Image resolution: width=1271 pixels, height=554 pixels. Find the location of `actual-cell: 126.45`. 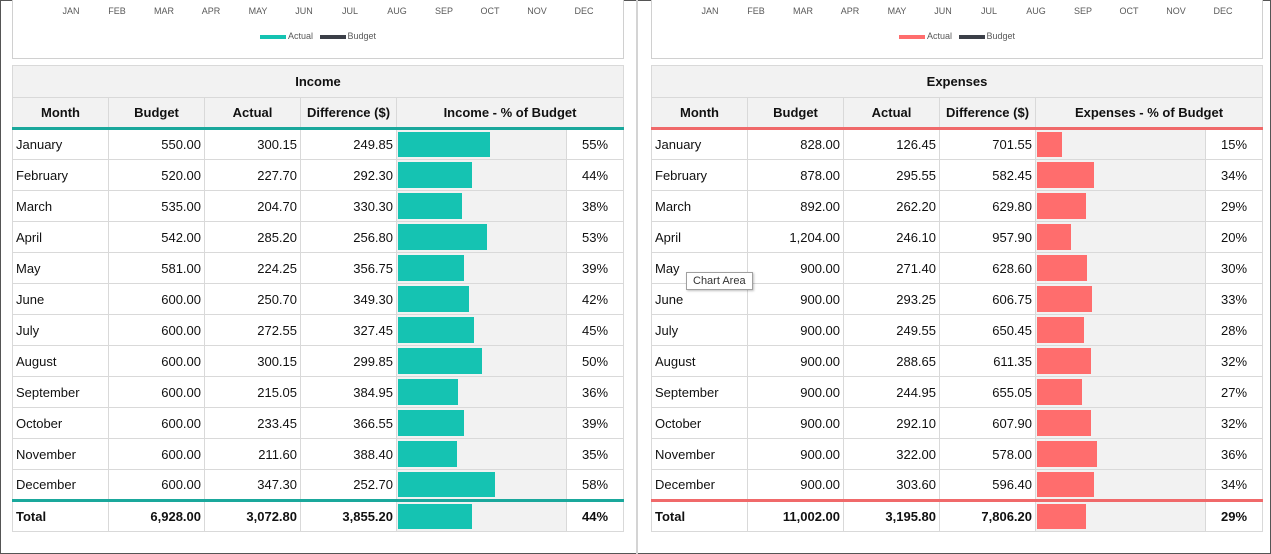

actual-cell: 126.45 is located at coordinates (891, 144).